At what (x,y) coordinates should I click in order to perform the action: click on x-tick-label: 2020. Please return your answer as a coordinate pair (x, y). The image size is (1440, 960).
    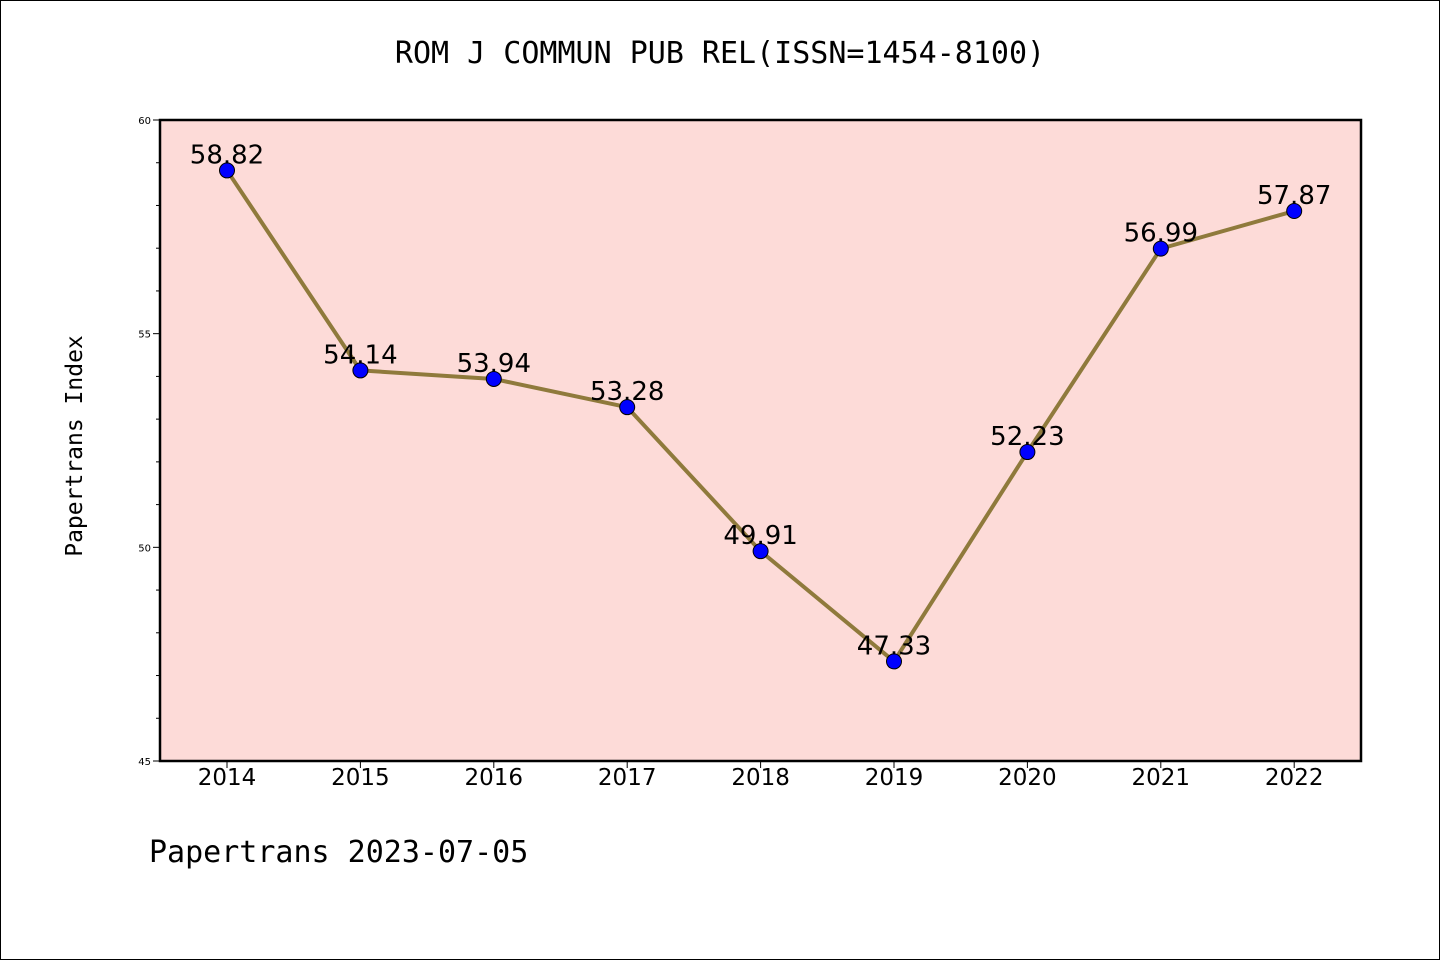
    Looking at the image, I should click on (1027, 778).